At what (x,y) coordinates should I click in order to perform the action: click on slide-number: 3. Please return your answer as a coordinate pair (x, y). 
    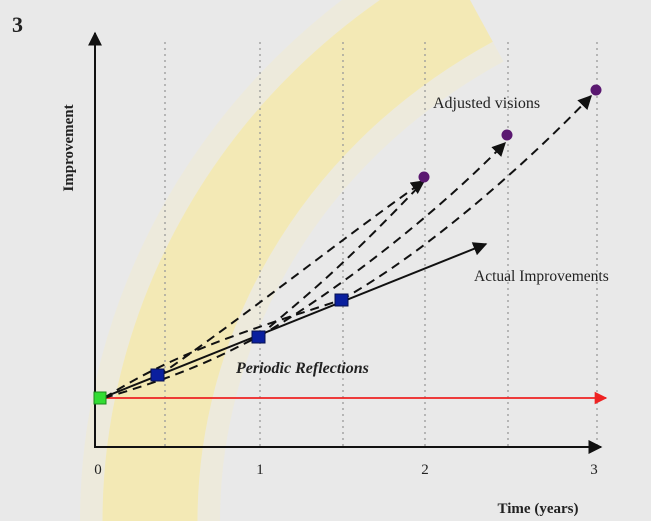
    Looking at the image, I should click on (17, 24).